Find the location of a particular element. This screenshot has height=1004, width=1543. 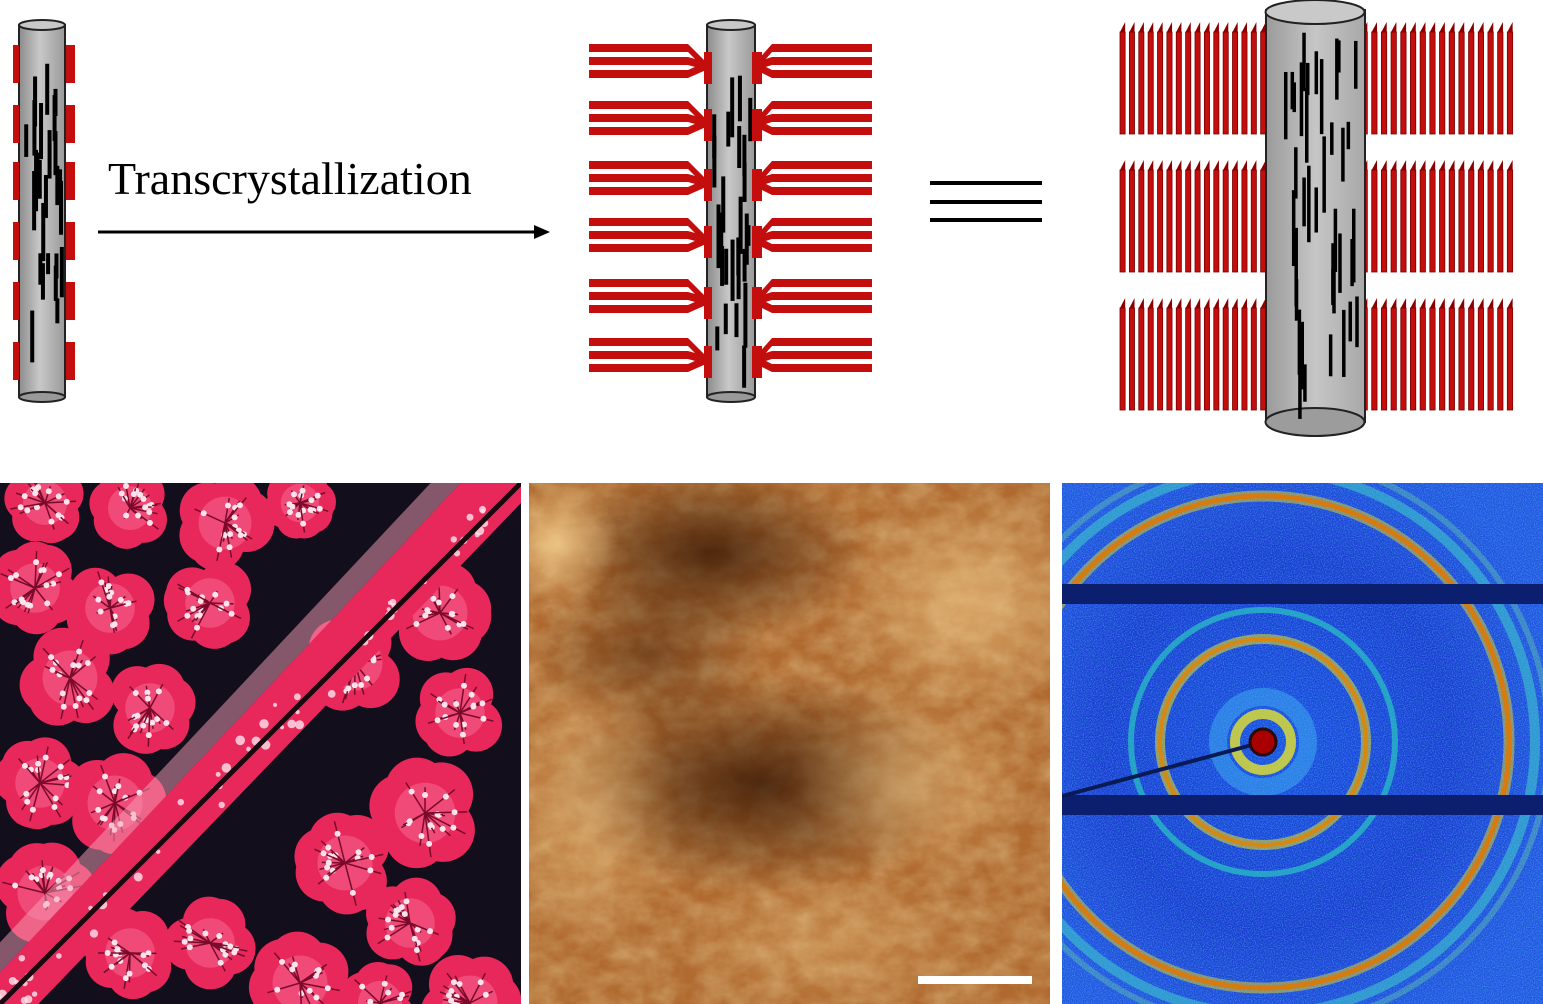

process-arrow is located at coordinates (324, 232).